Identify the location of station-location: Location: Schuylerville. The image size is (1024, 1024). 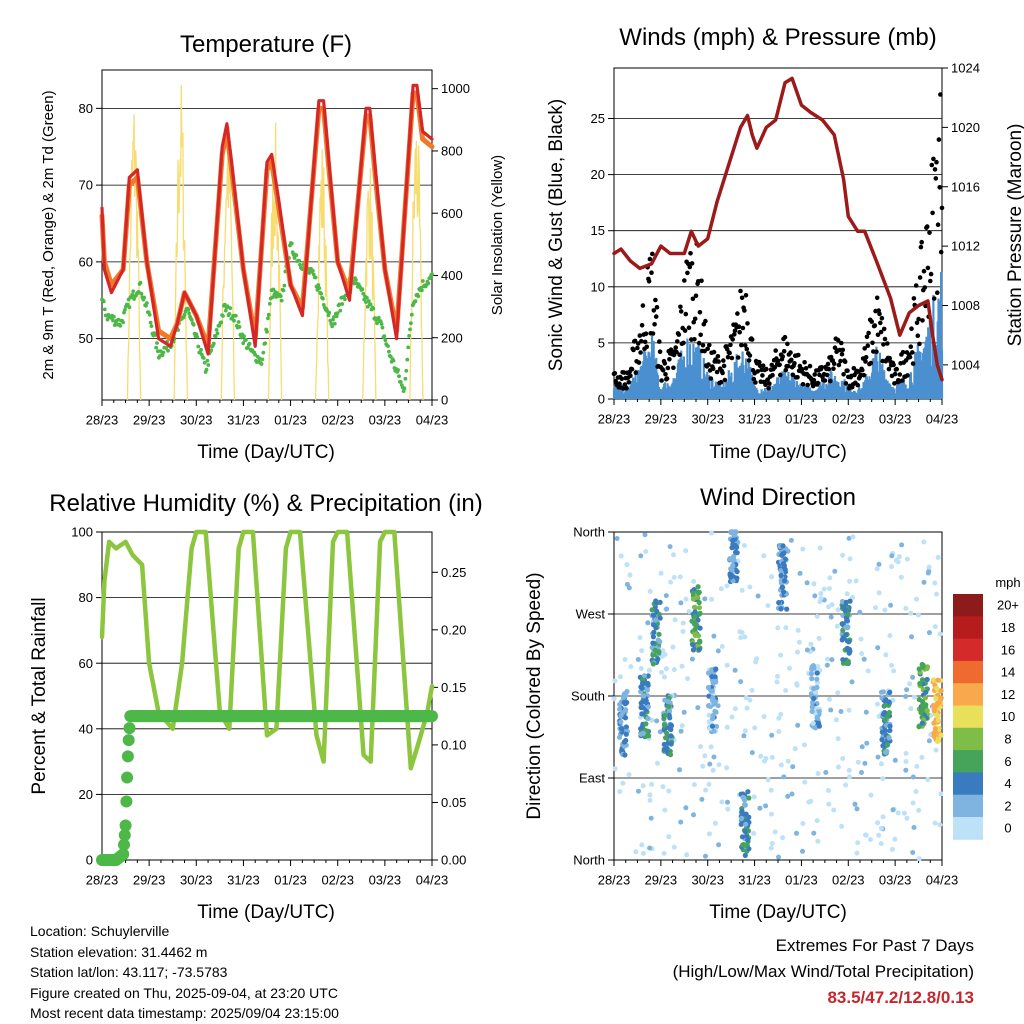
(100, 931).